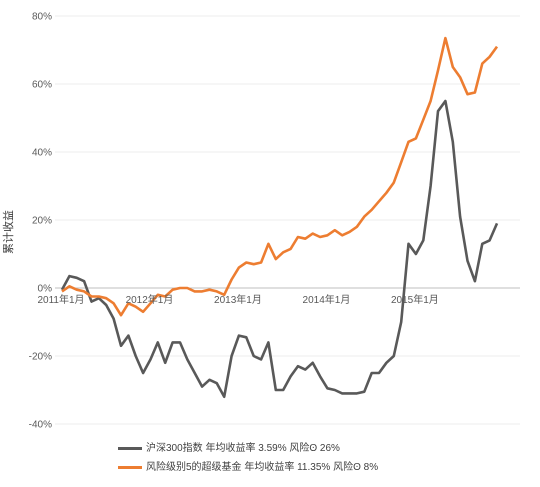  Describe the element at coordinates (42, 85) in the screenshot. I see `y-tick-label: 60%` at that location.